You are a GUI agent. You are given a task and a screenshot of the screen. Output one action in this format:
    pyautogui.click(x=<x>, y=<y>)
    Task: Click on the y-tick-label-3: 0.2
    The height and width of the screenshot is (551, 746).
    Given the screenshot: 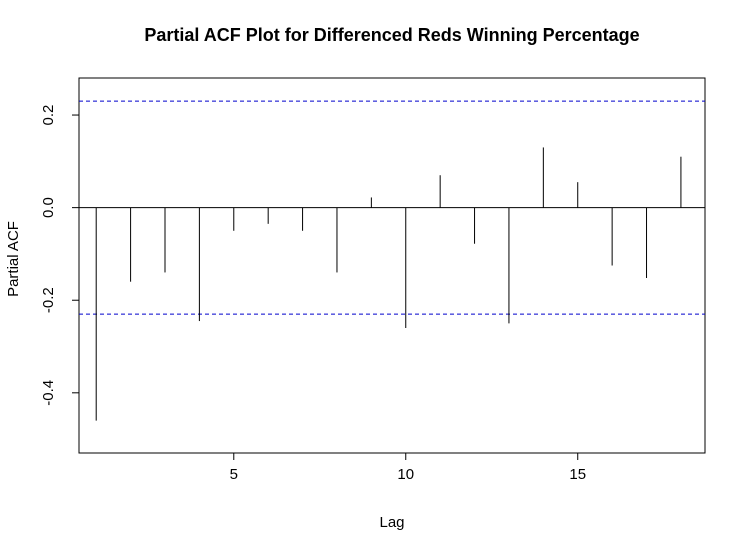 What is the action you would take?
    pyautogui.click(x=48, y=115)
    